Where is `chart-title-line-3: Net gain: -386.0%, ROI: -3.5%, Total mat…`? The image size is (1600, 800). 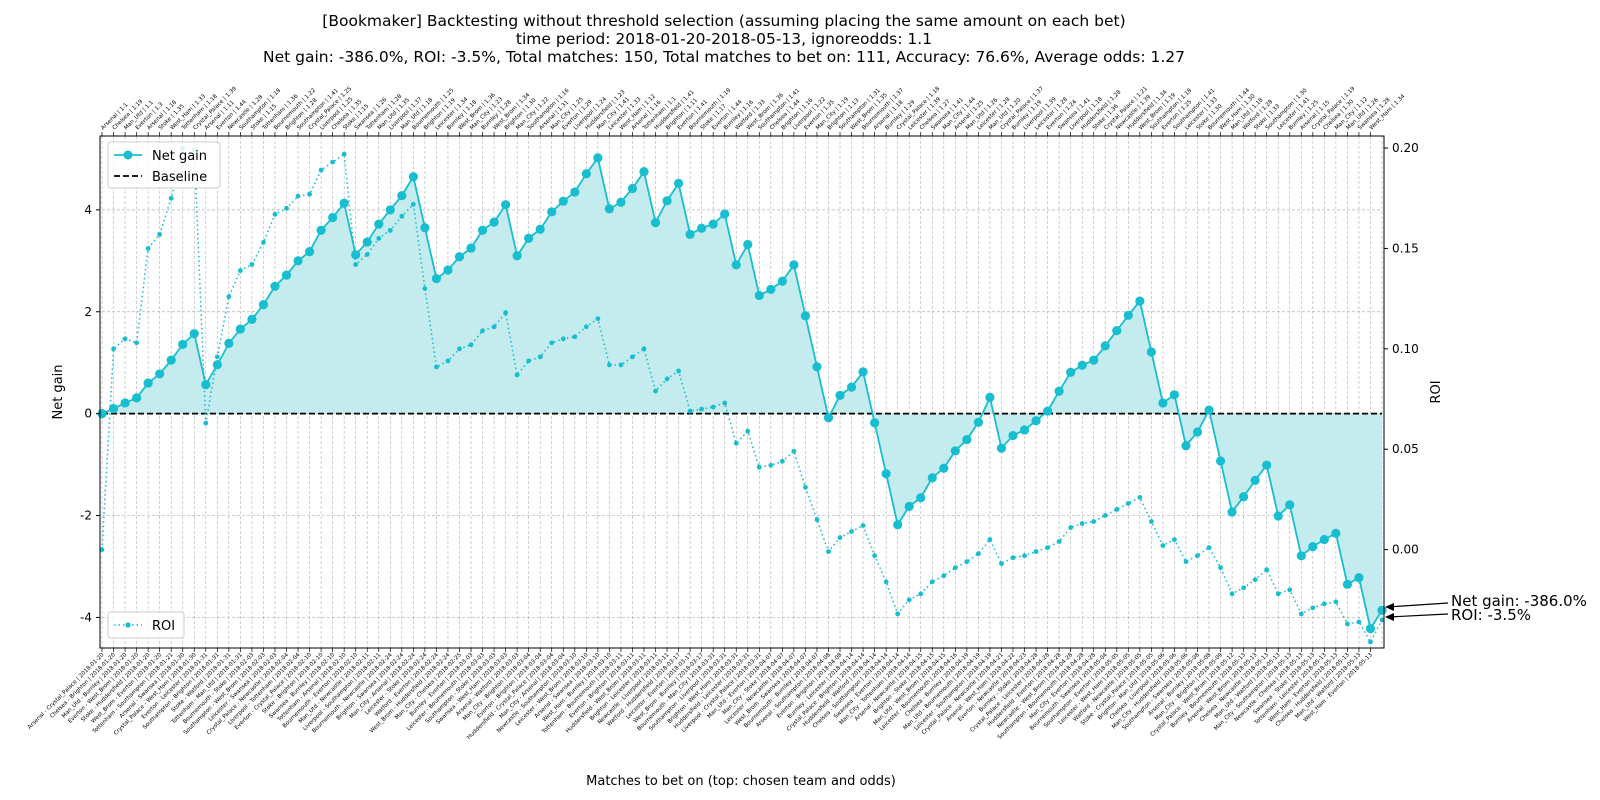 chart-title-line-3: Net gain: -386.0%, ROI: -3.5%, Total mat… is located at coordinates (724, 57).